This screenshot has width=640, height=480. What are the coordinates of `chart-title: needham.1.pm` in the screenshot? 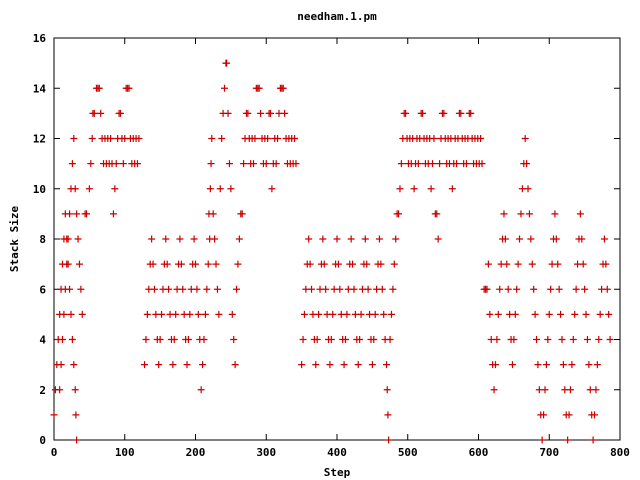 It's located at (337, 16).